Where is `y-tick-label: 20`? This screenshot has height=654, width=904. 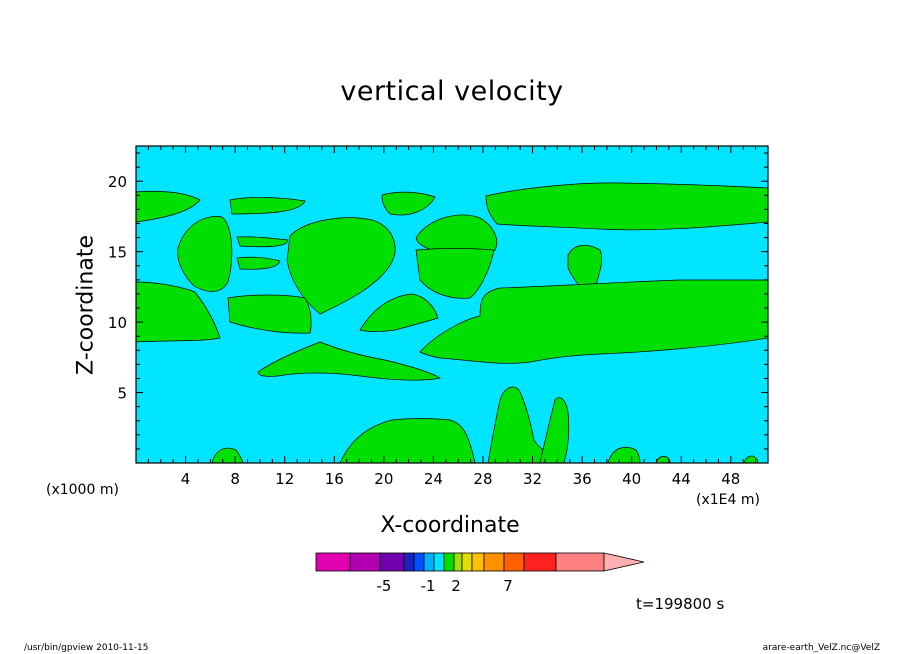 y-tick-label: 20 is located at coordinates (117, 182).